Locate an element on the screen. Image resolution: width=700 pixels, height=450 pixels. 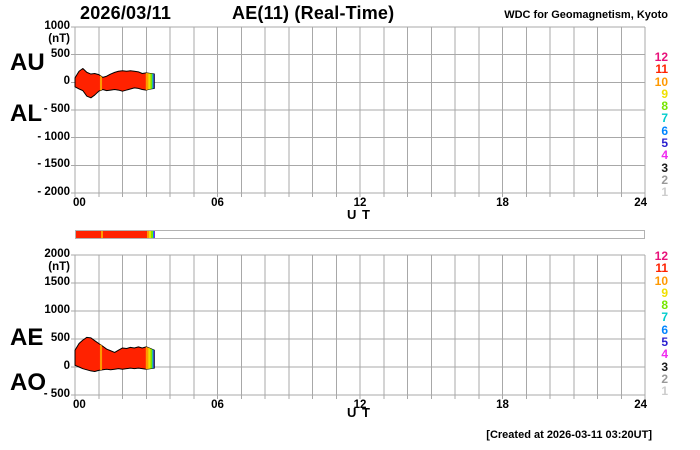
credit-label: WDC for Geomagnetism, Kyoto is located at coordinates (586, 15).